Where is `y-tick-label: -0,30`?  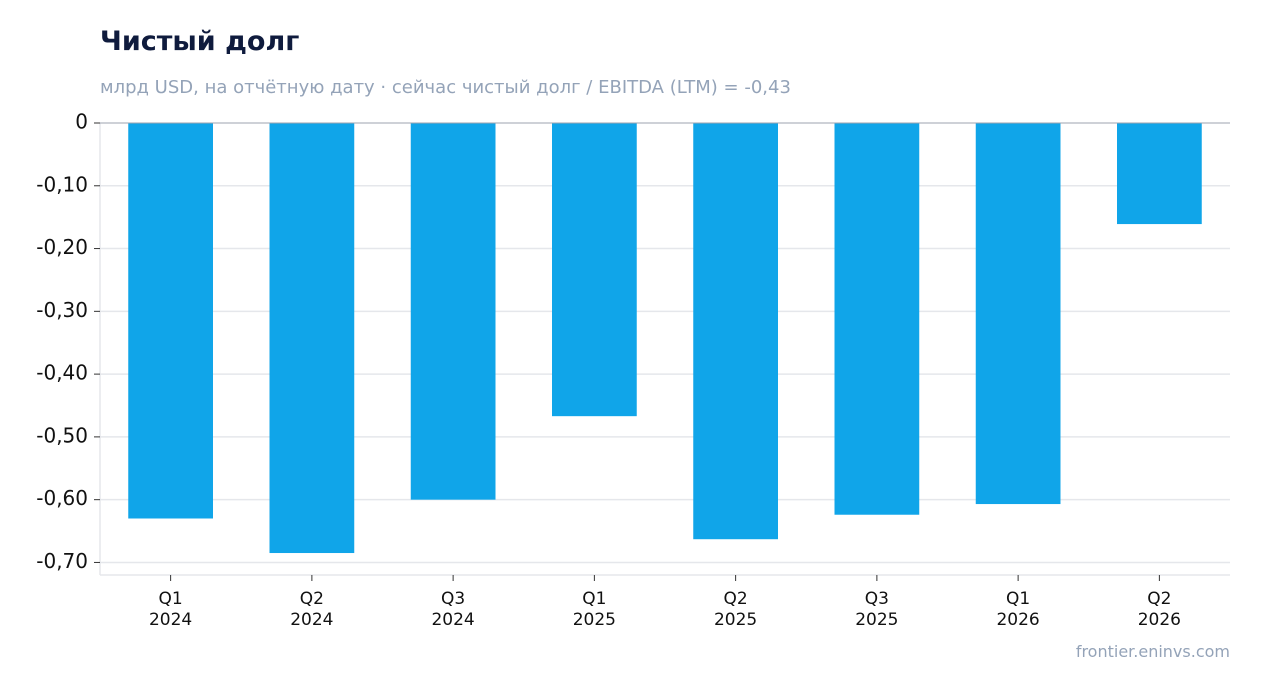 y-tick-label: -0,30 is located at coordinates (62, 310).